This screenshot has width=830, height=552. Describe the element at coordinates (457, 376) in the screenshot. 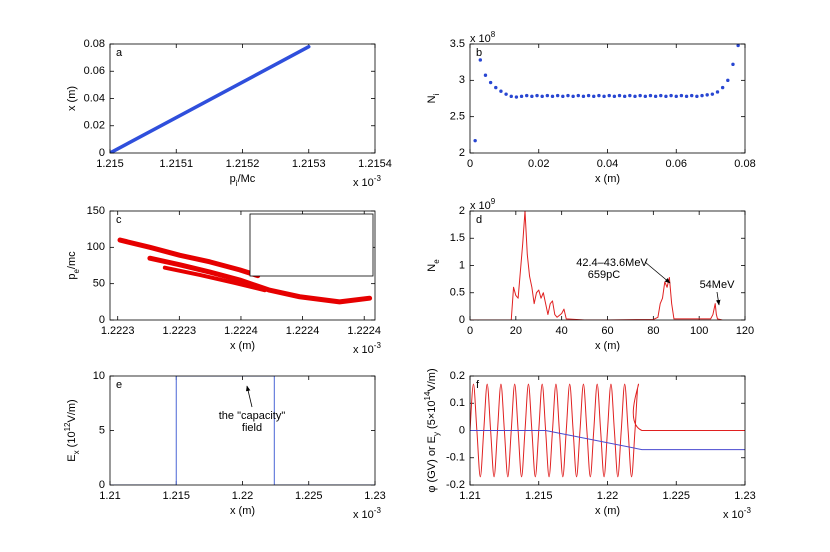

I see `y-tick-label: 0.2` at that location.